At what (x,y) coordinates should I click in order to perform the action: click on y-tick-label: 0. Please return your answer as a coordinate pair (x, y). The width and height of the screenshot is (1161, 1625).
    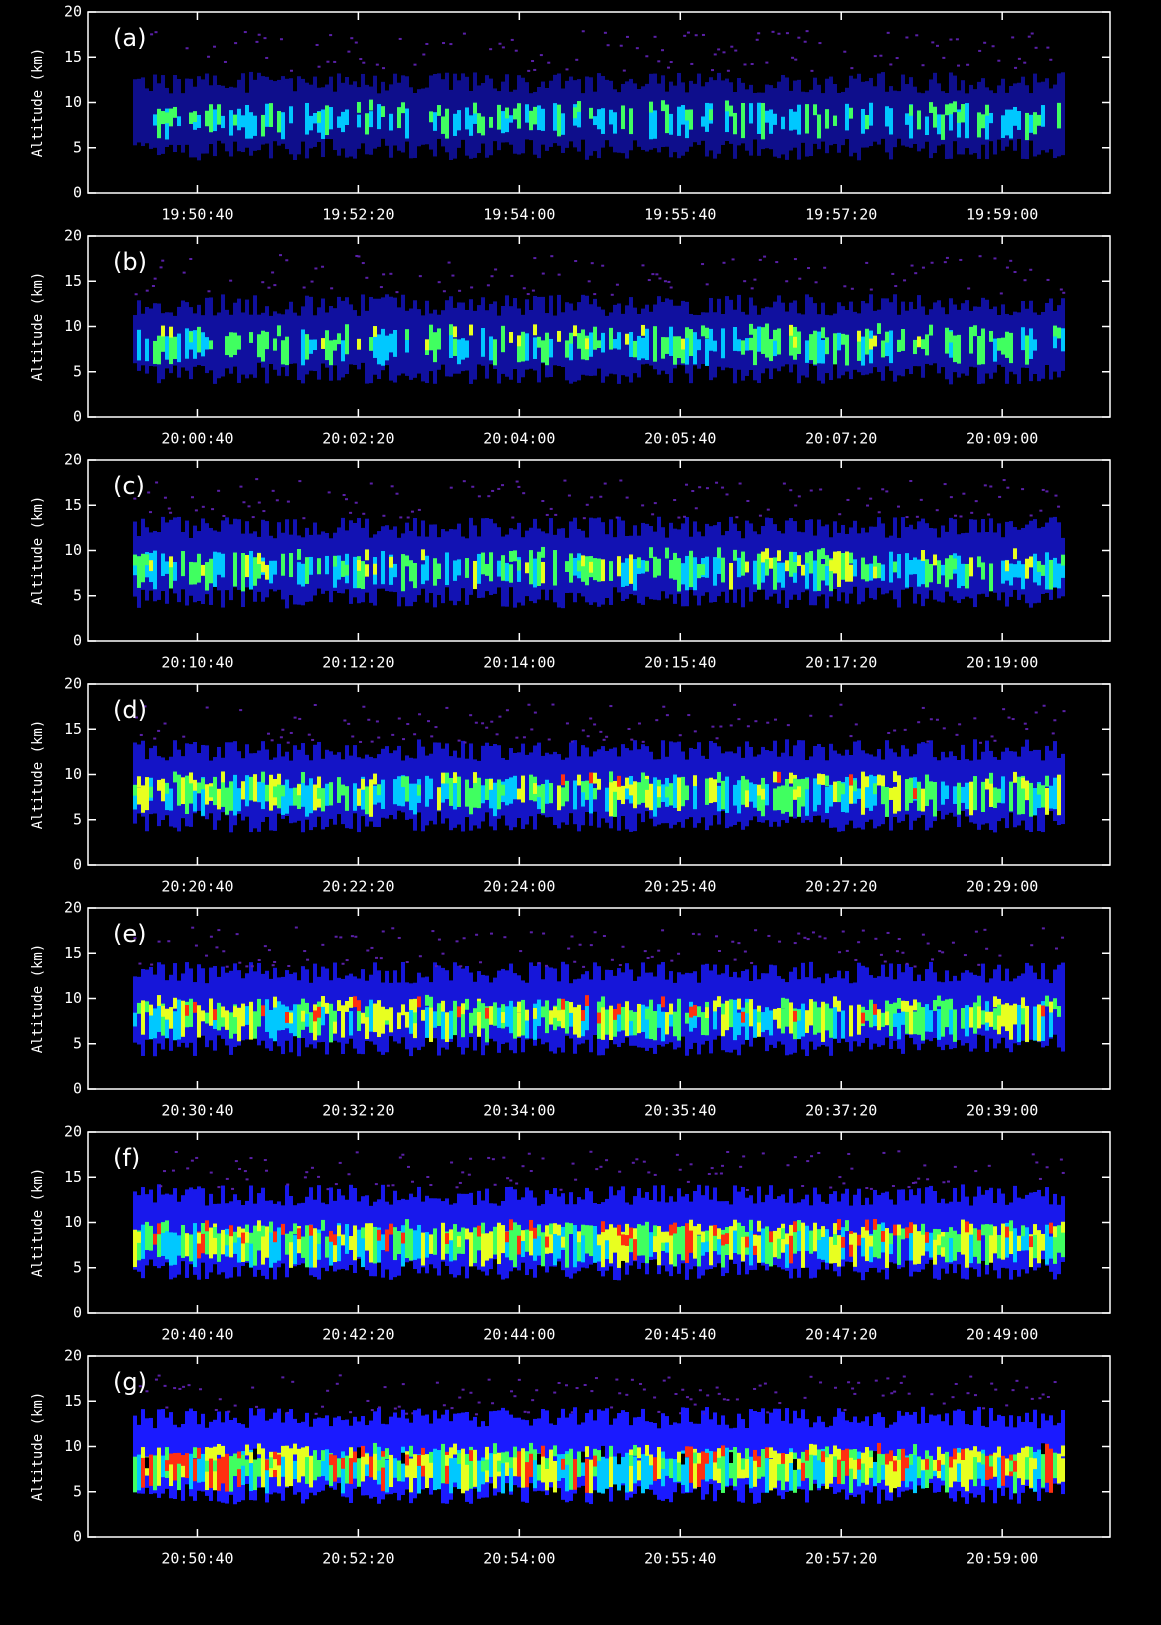
    Looking at the image, I should click on (77, 1313).